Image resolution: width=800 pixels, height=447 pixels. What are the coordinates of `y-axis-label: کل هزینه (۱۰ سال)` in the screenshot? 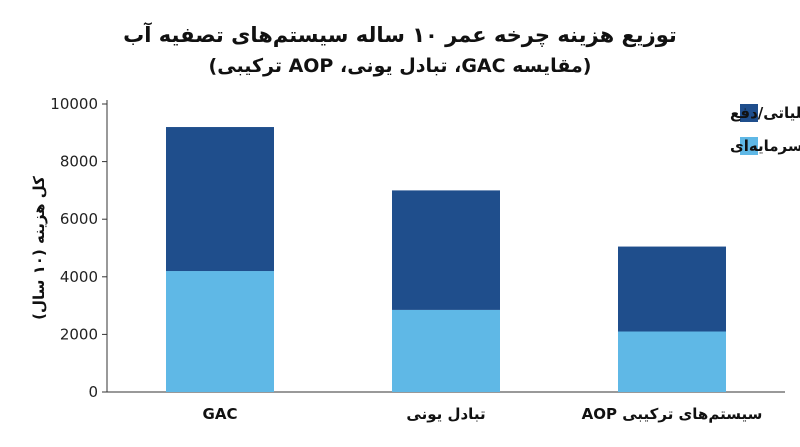 It's located at (39, 248).